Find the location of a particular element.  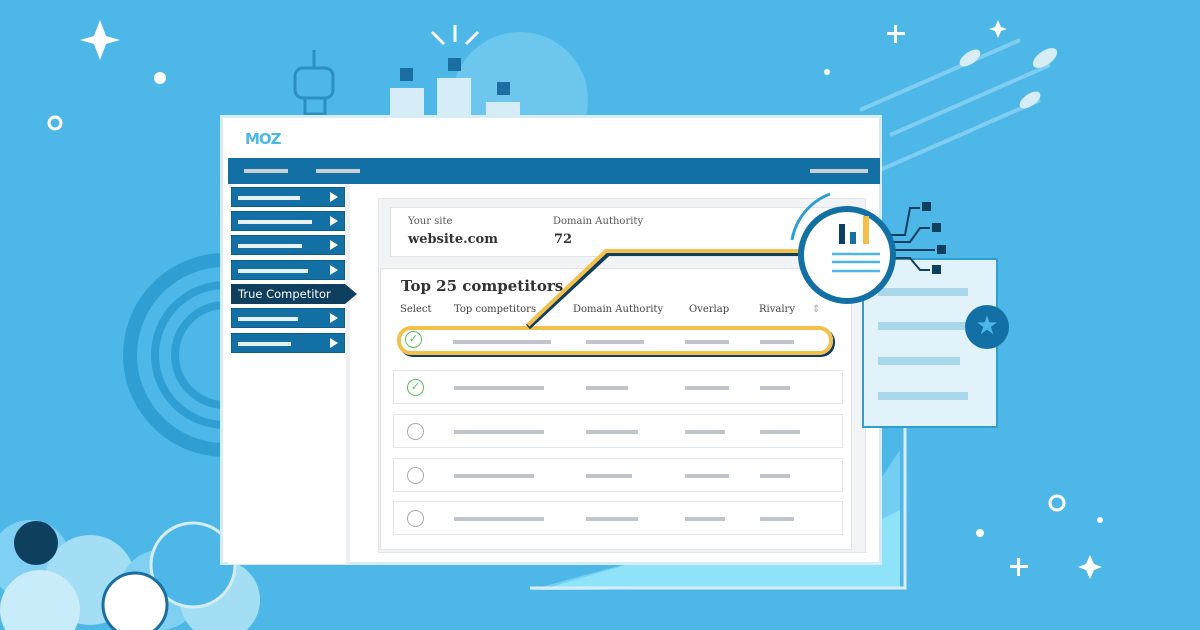

column-header-overlap: Overlap is located at coordinates (709, 309).